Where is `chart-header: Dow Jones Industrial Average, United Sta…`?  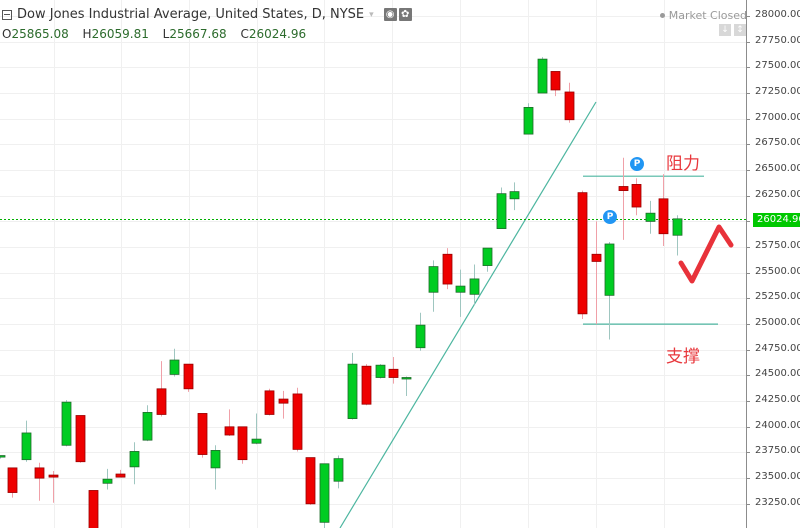
chart-header: Dow Jones Industrial Average, United Sta… is located at coordinates (208, 14).